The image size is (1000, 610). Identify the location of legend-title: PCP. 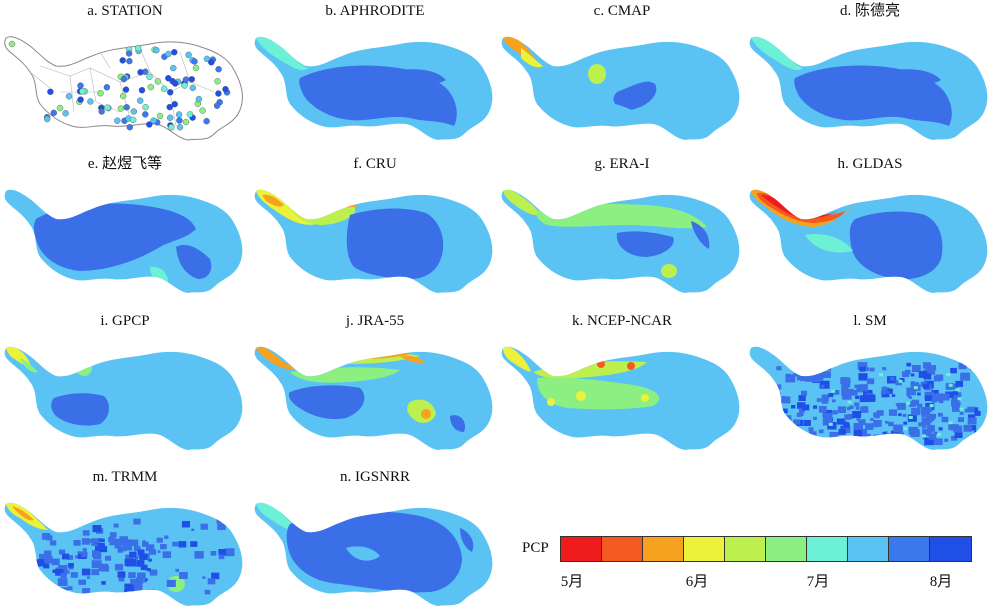
(535, 548).